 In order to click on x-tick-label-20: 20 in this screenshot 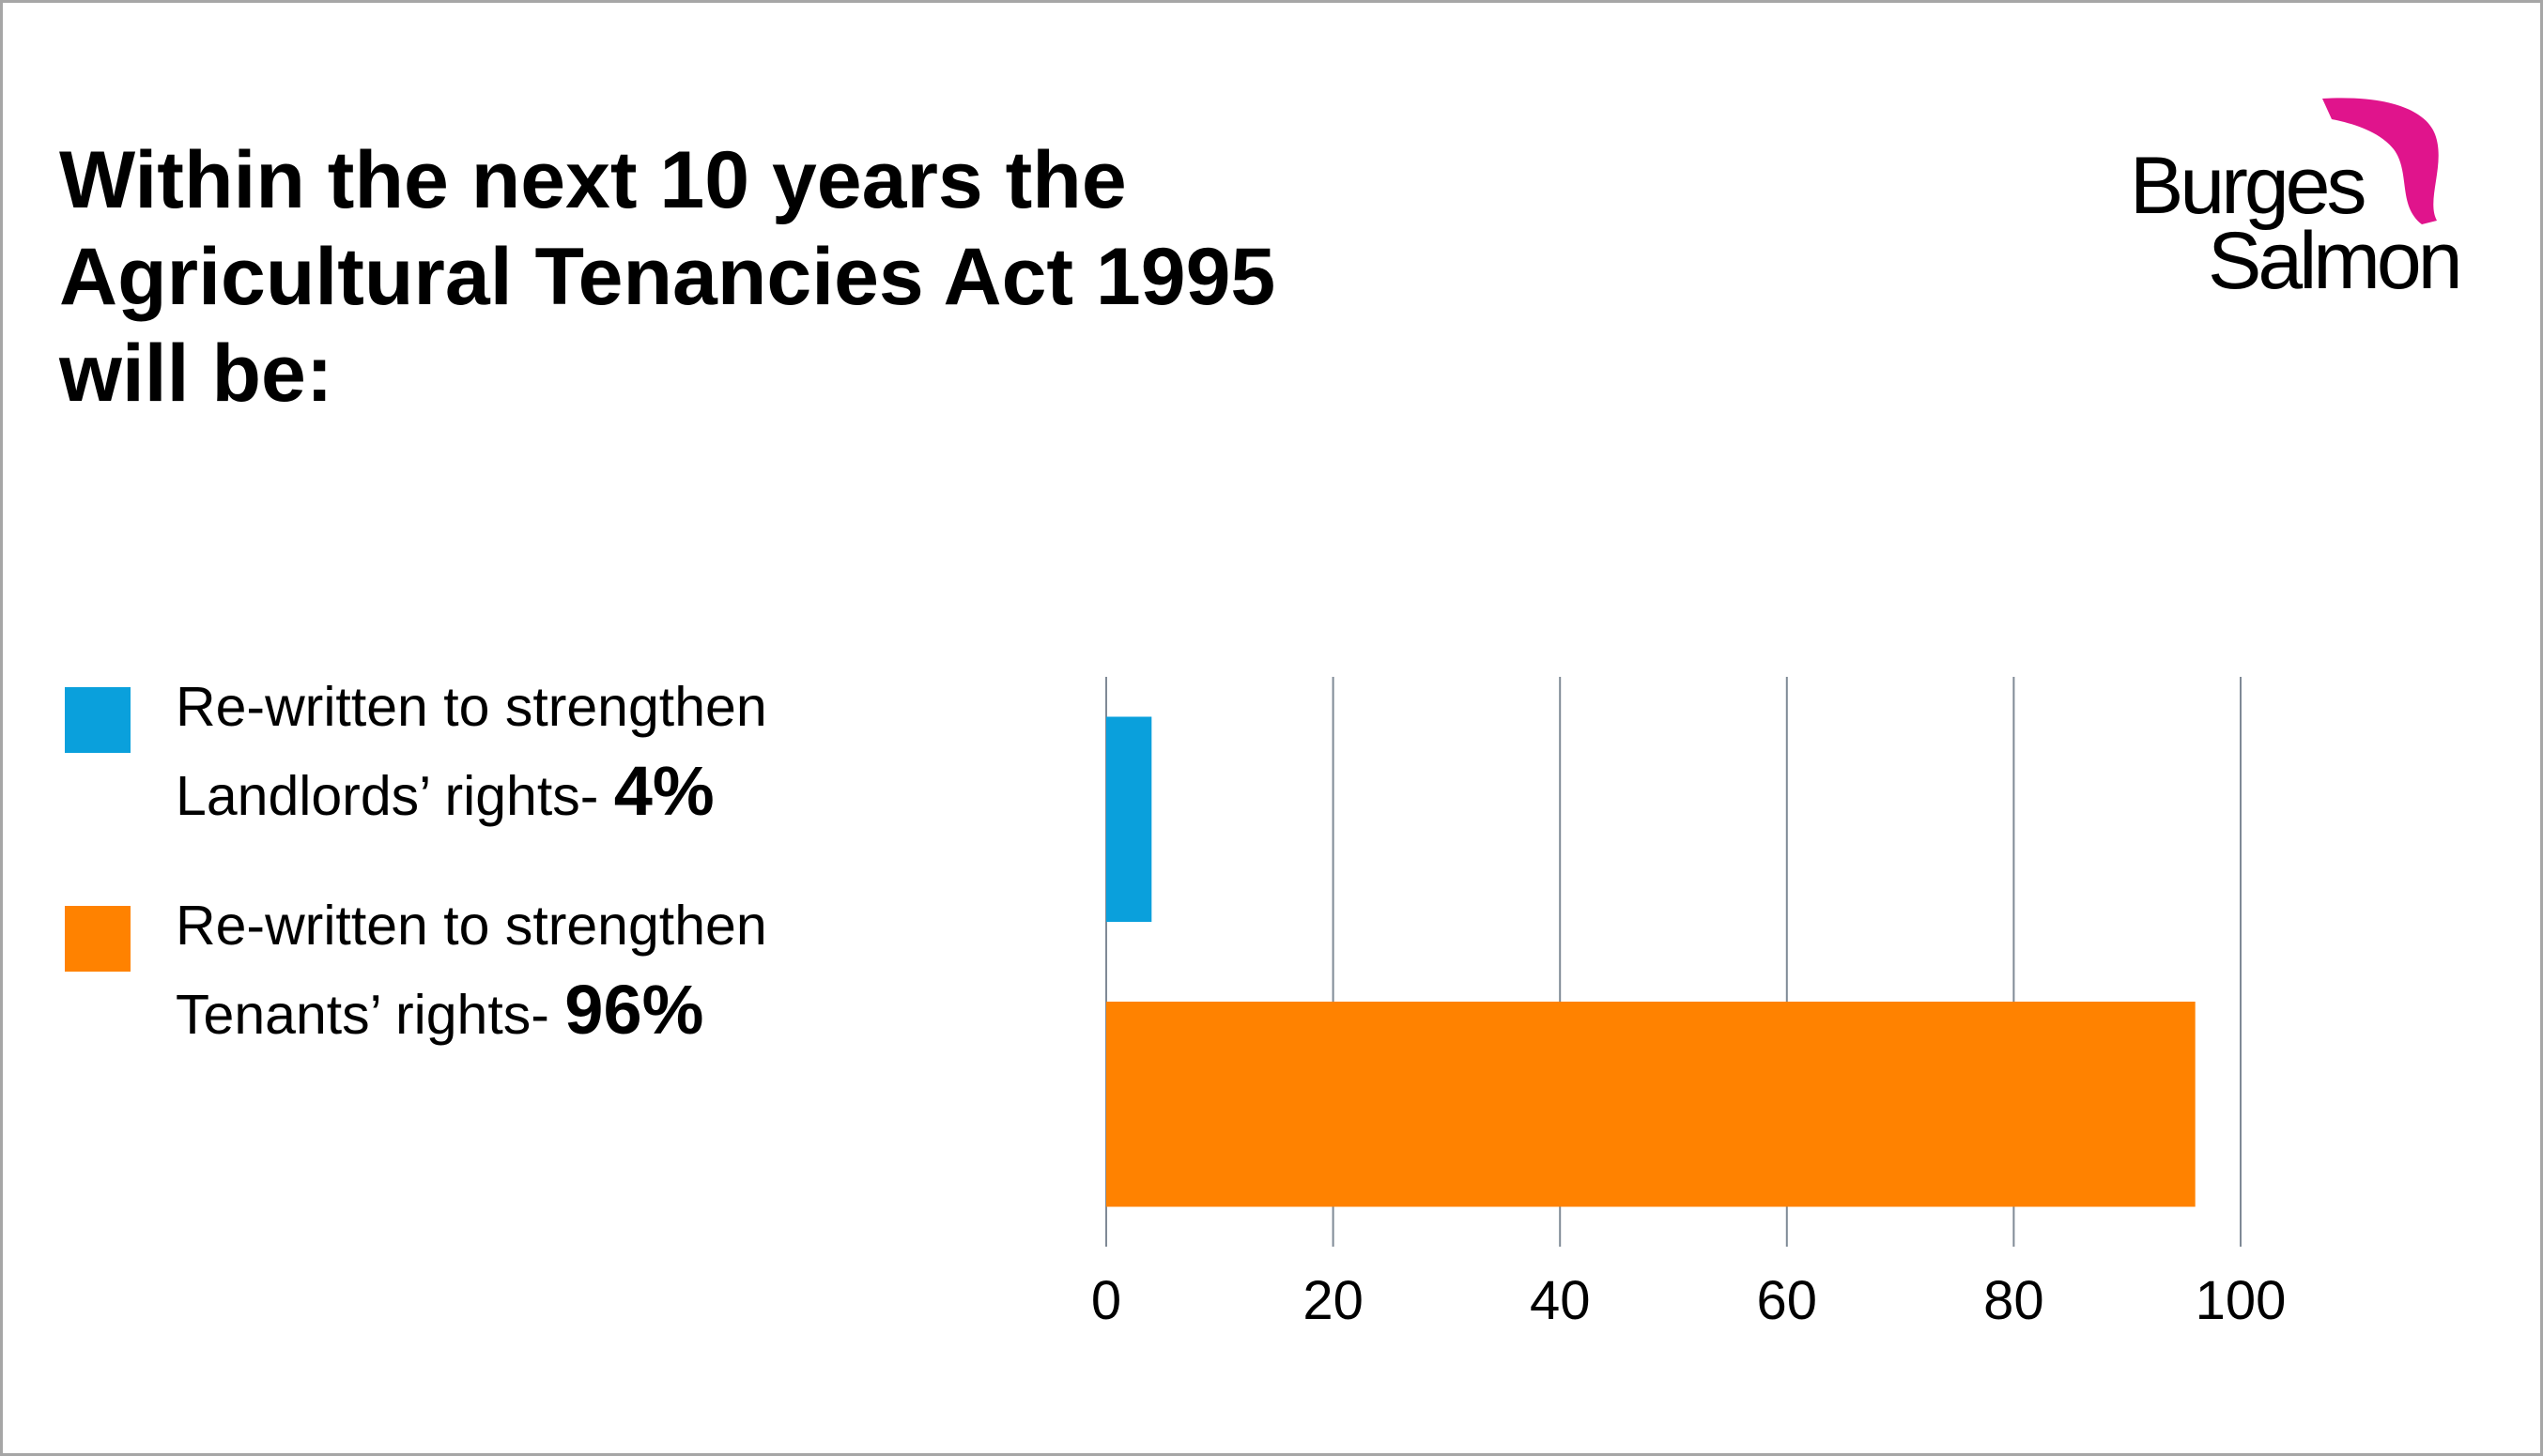, I will do `click(1333, 1300)`.